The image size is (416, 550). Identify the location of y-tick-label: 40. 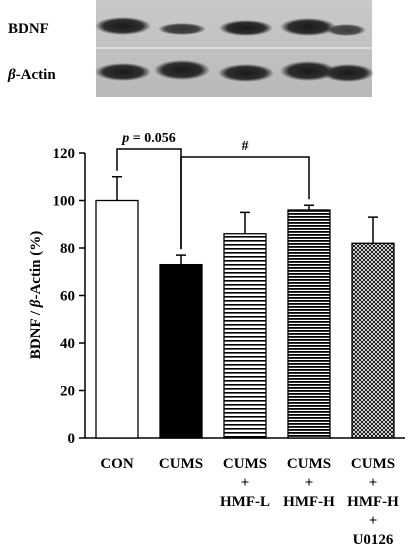
(67, 344).